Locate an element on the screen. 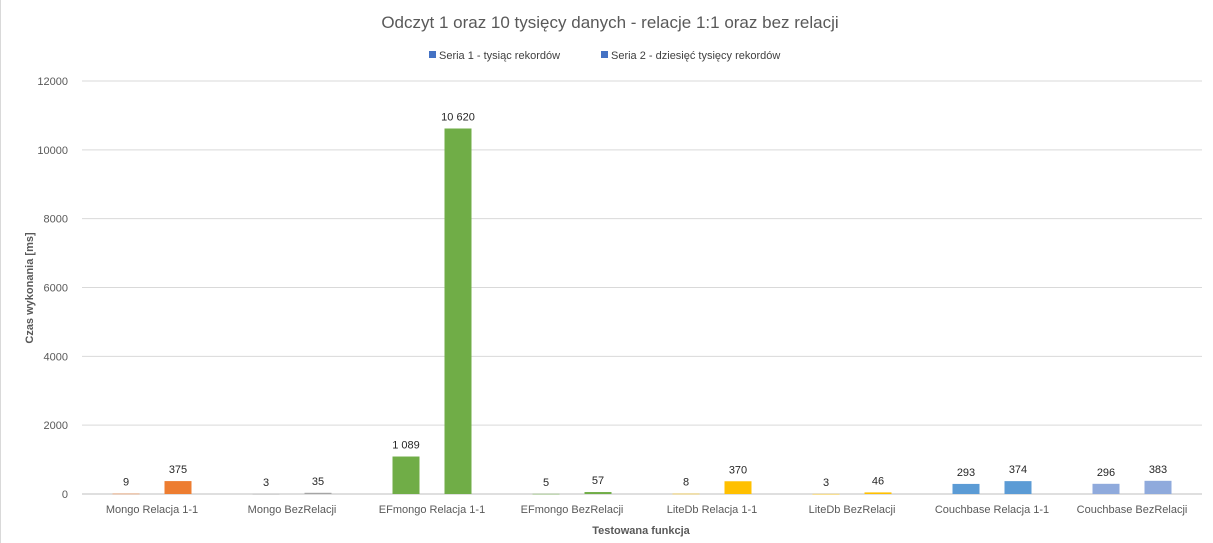  data-label: 10 620 is located at coordinates (458, 117).